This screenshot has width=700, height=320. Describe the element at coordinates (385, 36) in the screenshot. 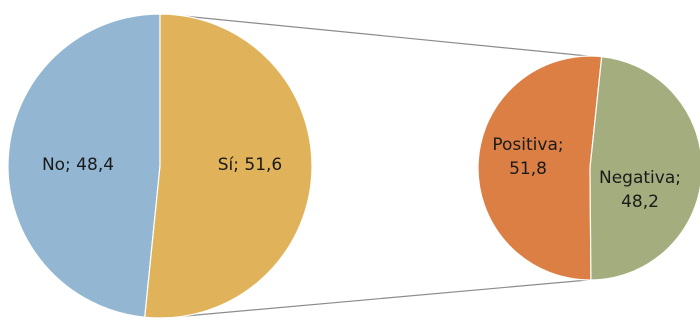

I see `connector-line-top` at that location.